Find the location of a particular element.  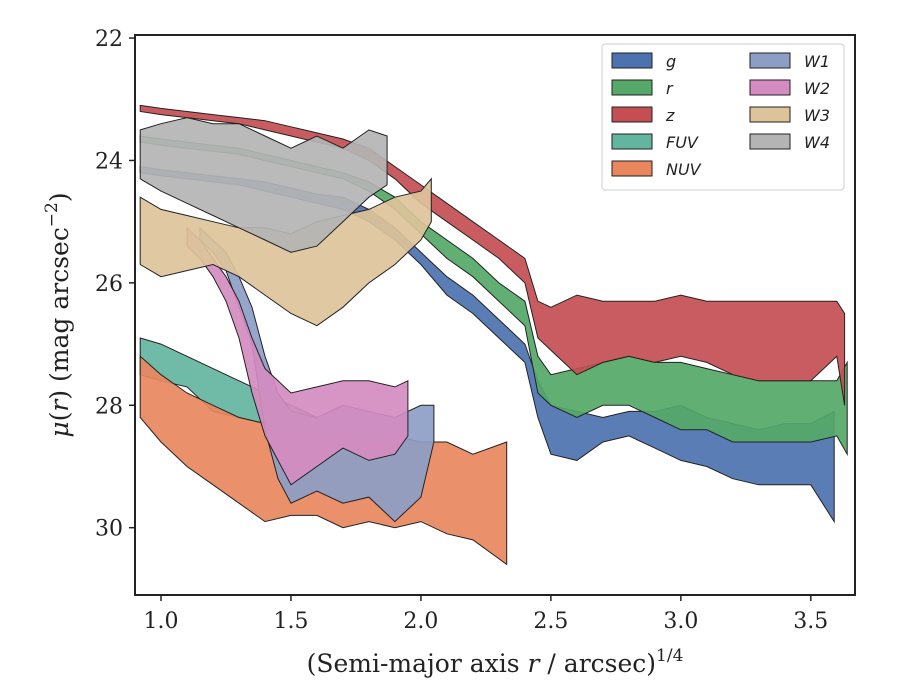

band-w4 is located at coordinates (263, 185).